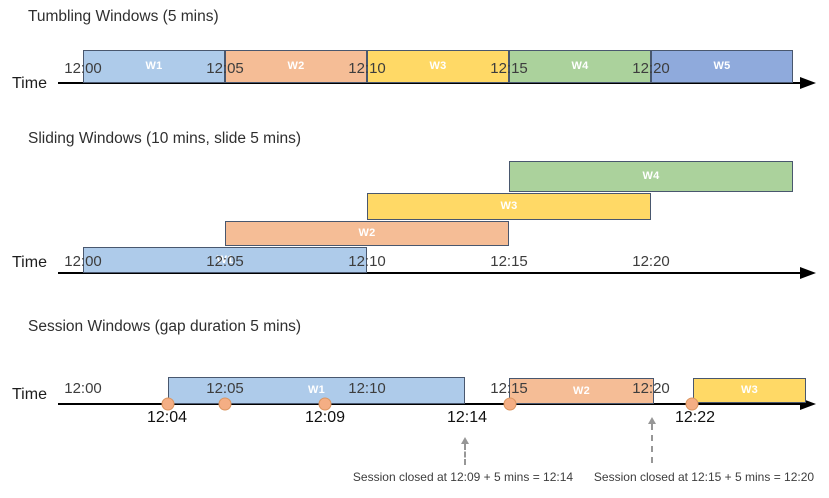  Describe the element at coordinates (29, 262) in the screenshot. I see `sliding-time-axis-label: Time` at that location.